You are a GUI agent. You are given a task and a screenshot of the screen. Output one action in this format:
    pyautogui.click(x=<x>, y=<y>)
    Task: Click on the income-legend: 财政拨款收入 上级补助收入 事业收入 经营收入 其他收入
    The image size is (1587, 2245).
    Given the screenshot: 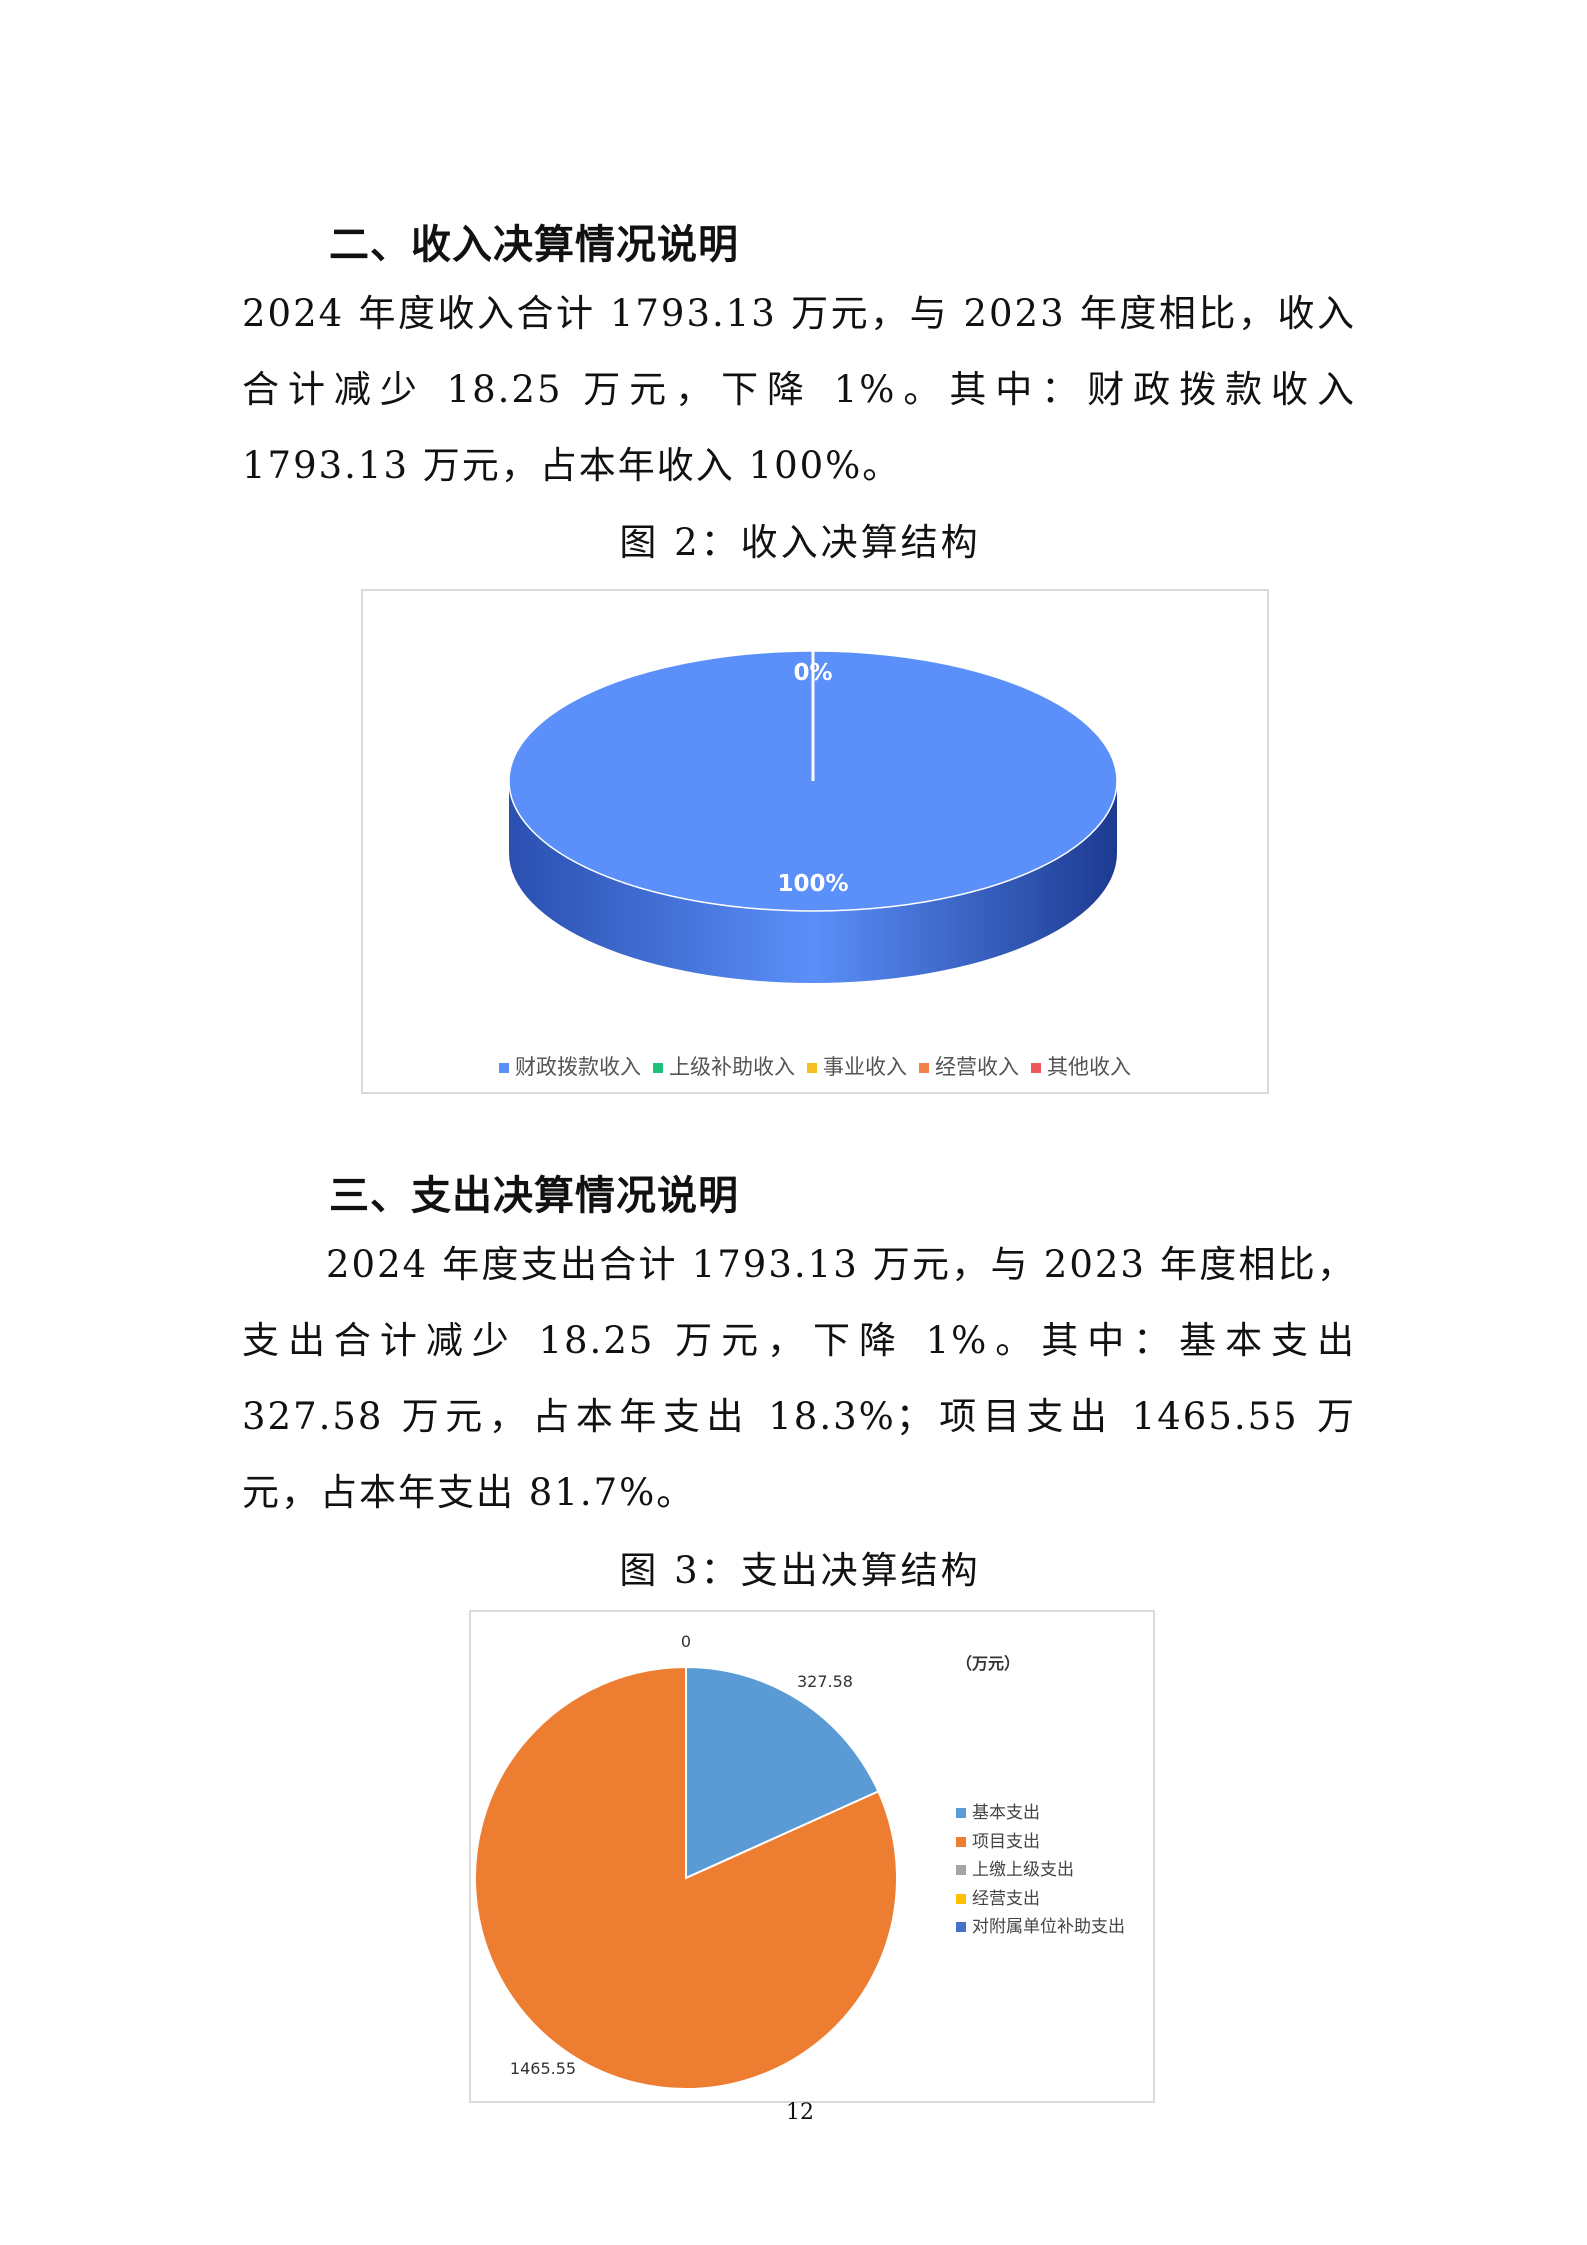 What is the action you would take?
    pyautogui.click(x=815, y=1066)
    